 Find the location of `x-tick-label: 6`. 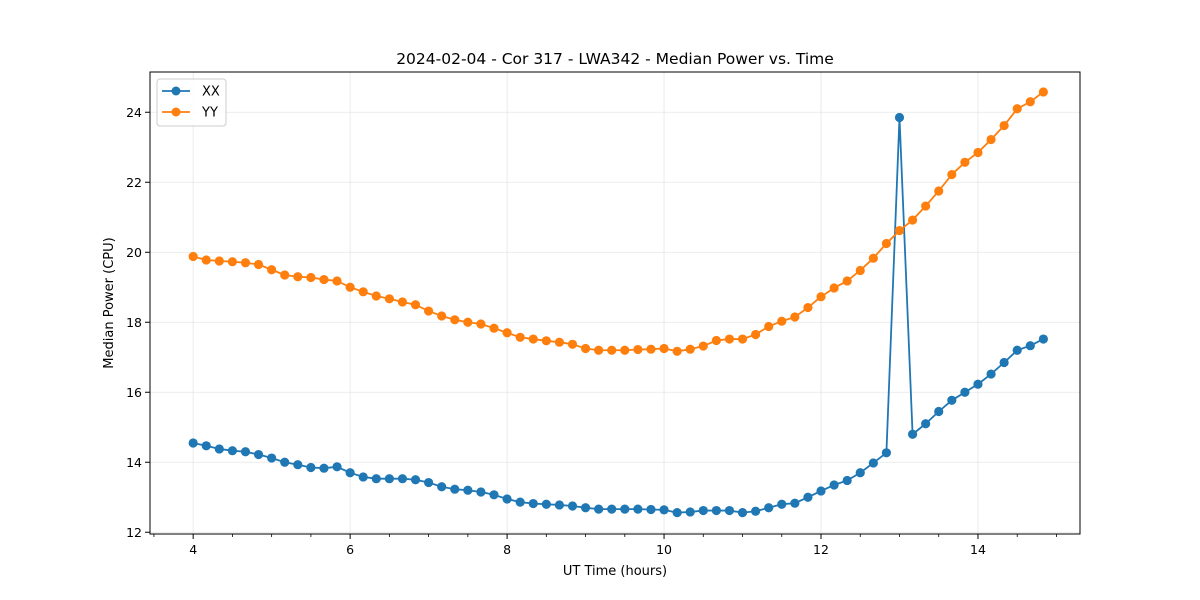

x-tick-label: 6 is located at coordinates (350, 549).